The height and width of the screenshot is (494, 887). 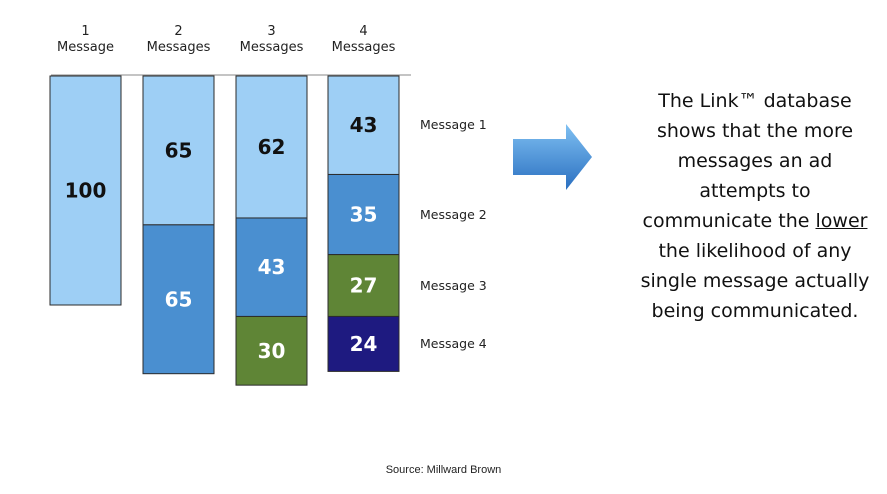 I want to click on annotation-underlined: lower, so click(x=841, y=221).